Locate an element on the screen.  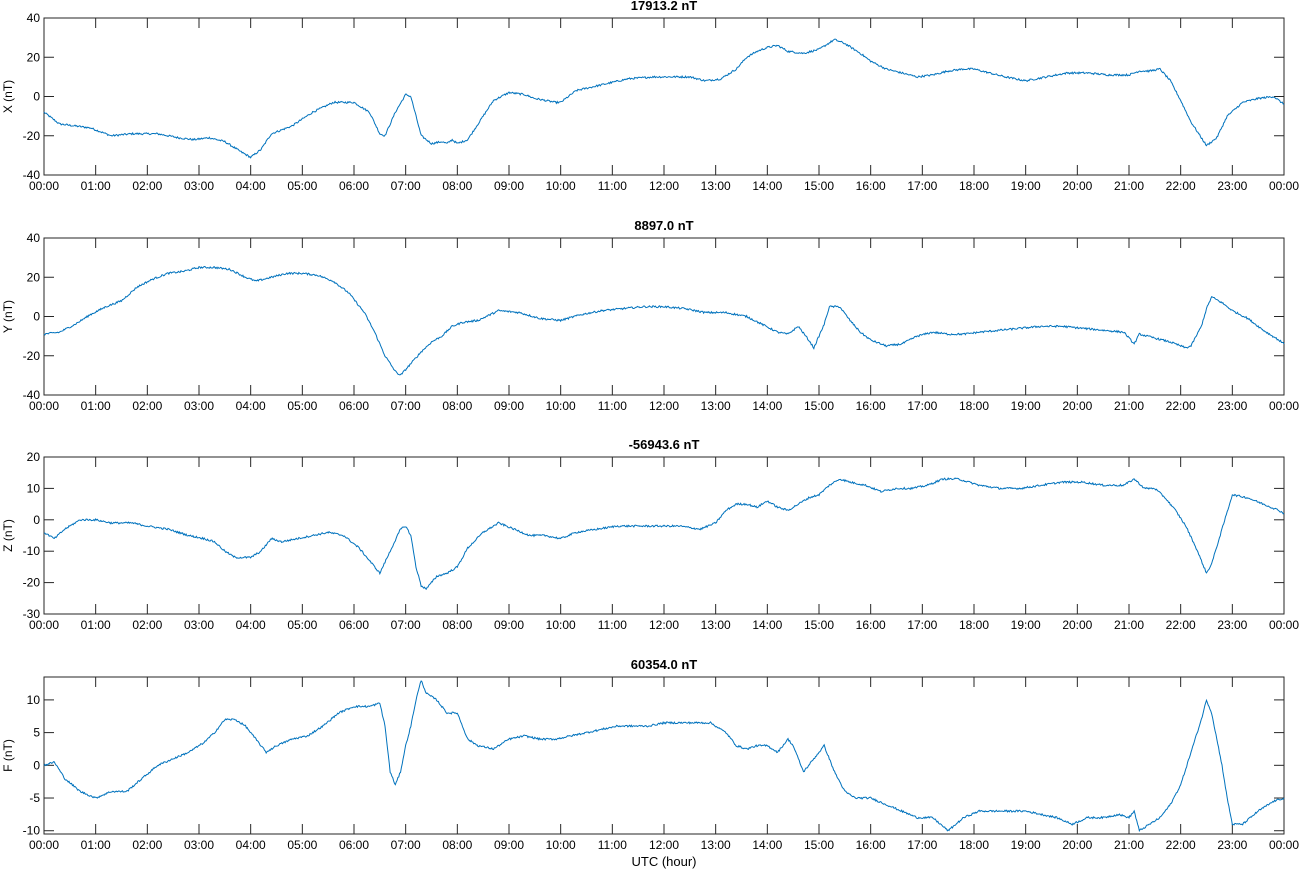
y-tick-label: 5 is located at coordinates (36, 733).